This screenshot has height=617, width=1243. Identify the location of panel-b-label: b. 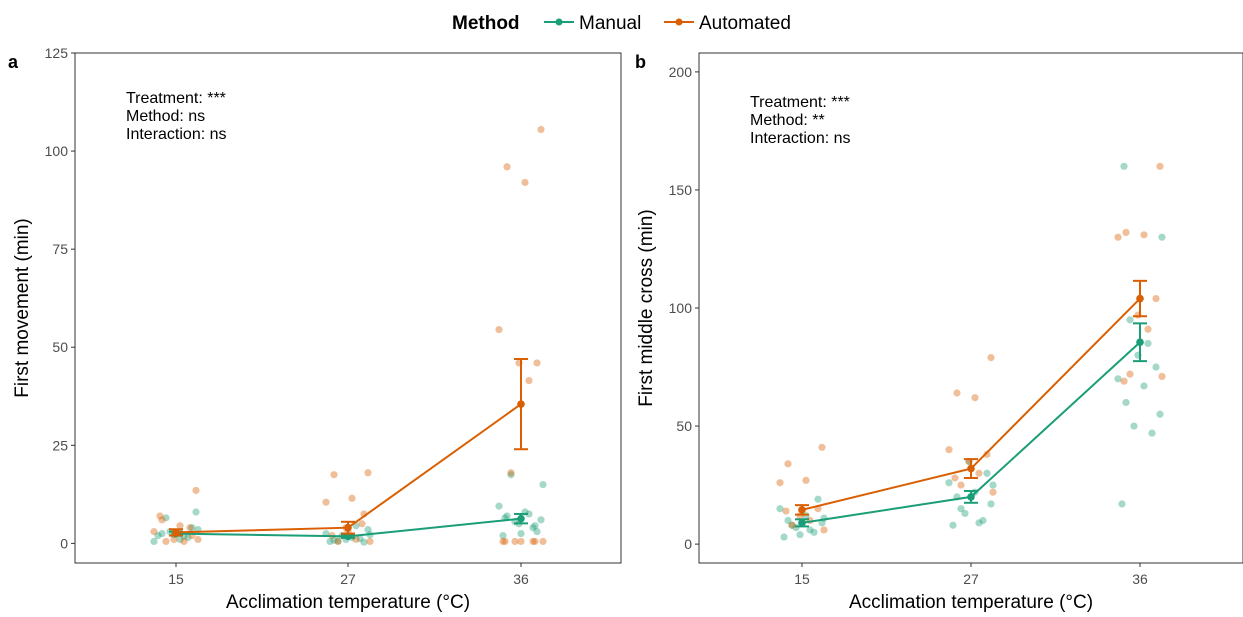
(640, 62).